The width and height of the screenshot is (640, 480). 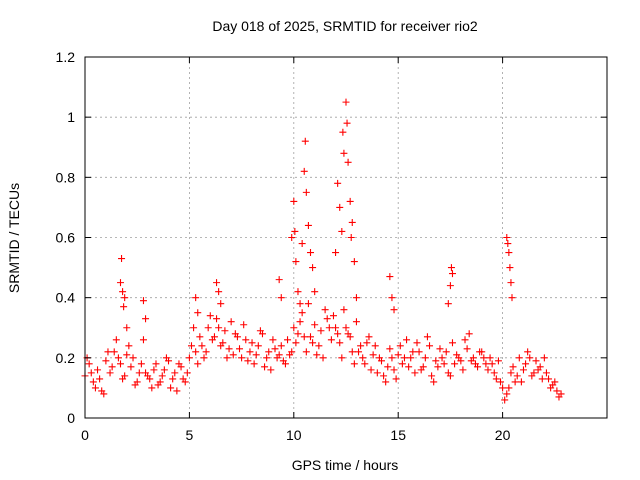 What do you see at coordinates (66, 358) in the screenshot?
I see `y-tick-label: 0.2` at bounding box center [66, 358].